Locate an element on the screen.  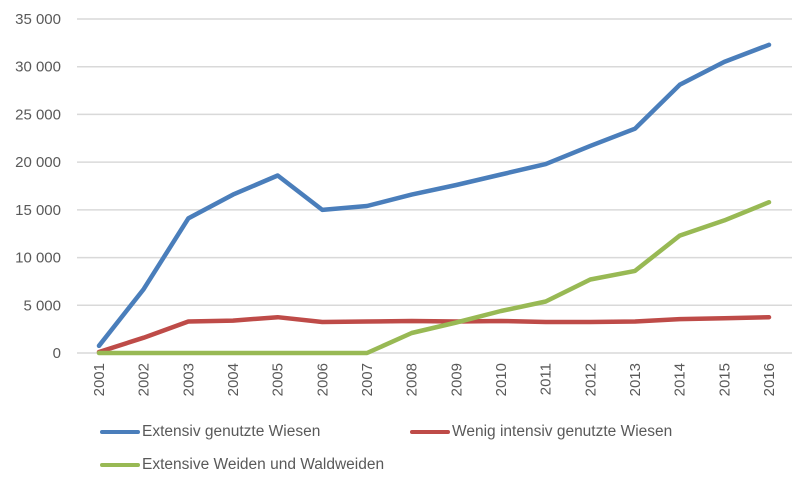
x-tick-label: 2008 is located at coordinates (412, 379).